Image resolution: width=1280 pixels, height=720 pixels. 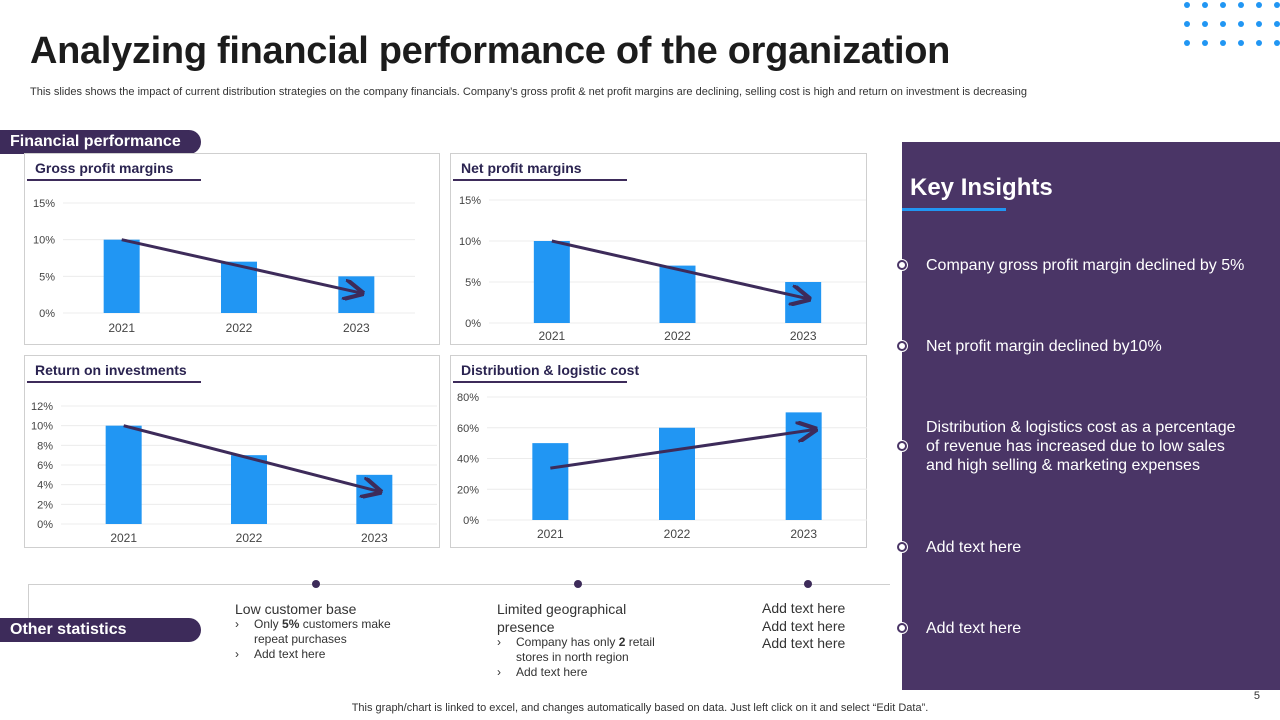 I want to click on bar-chart-roi: 0% 2% 4% 6% 8% 10% 12% 2021 2022 2023, so click(x=233, y=452).